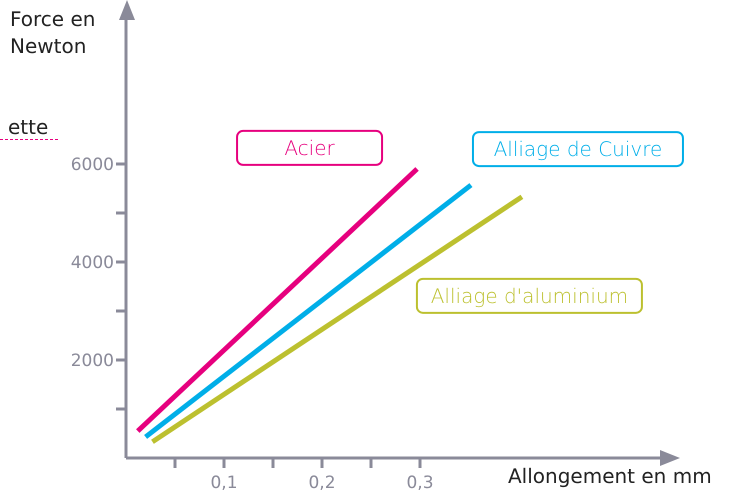 This screenshot has height=497, width=746. What do you see at coordinates (92, 361) in the screenshot?
I see `y-tick-label: 2000` at bounding box center [92, 361].